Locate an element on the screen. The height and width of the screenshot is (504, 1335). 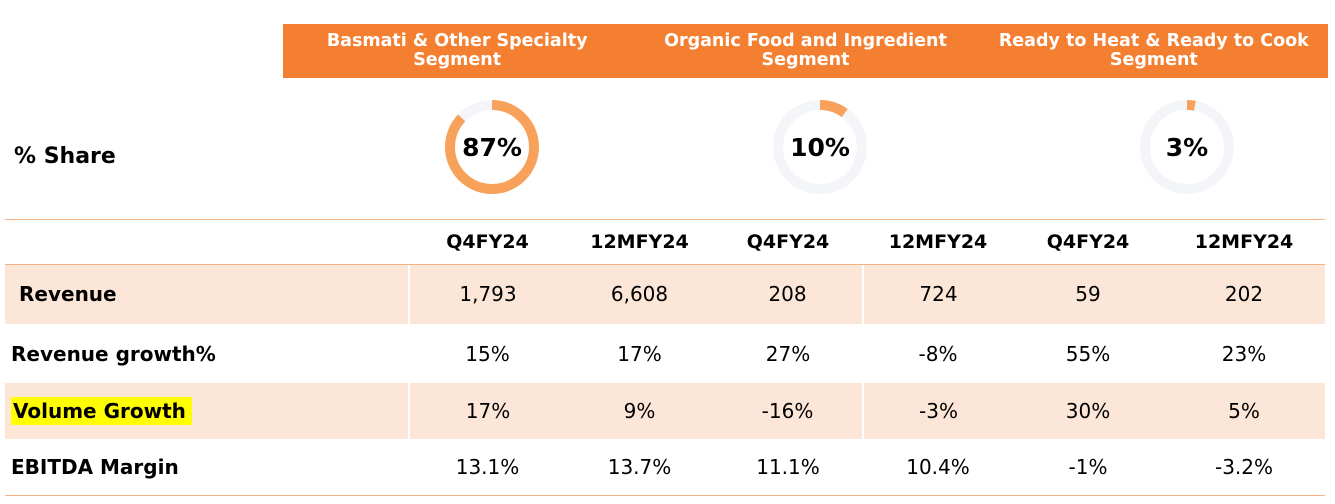
share-donut-rth: 3% is located at coordinates (1187, 147).